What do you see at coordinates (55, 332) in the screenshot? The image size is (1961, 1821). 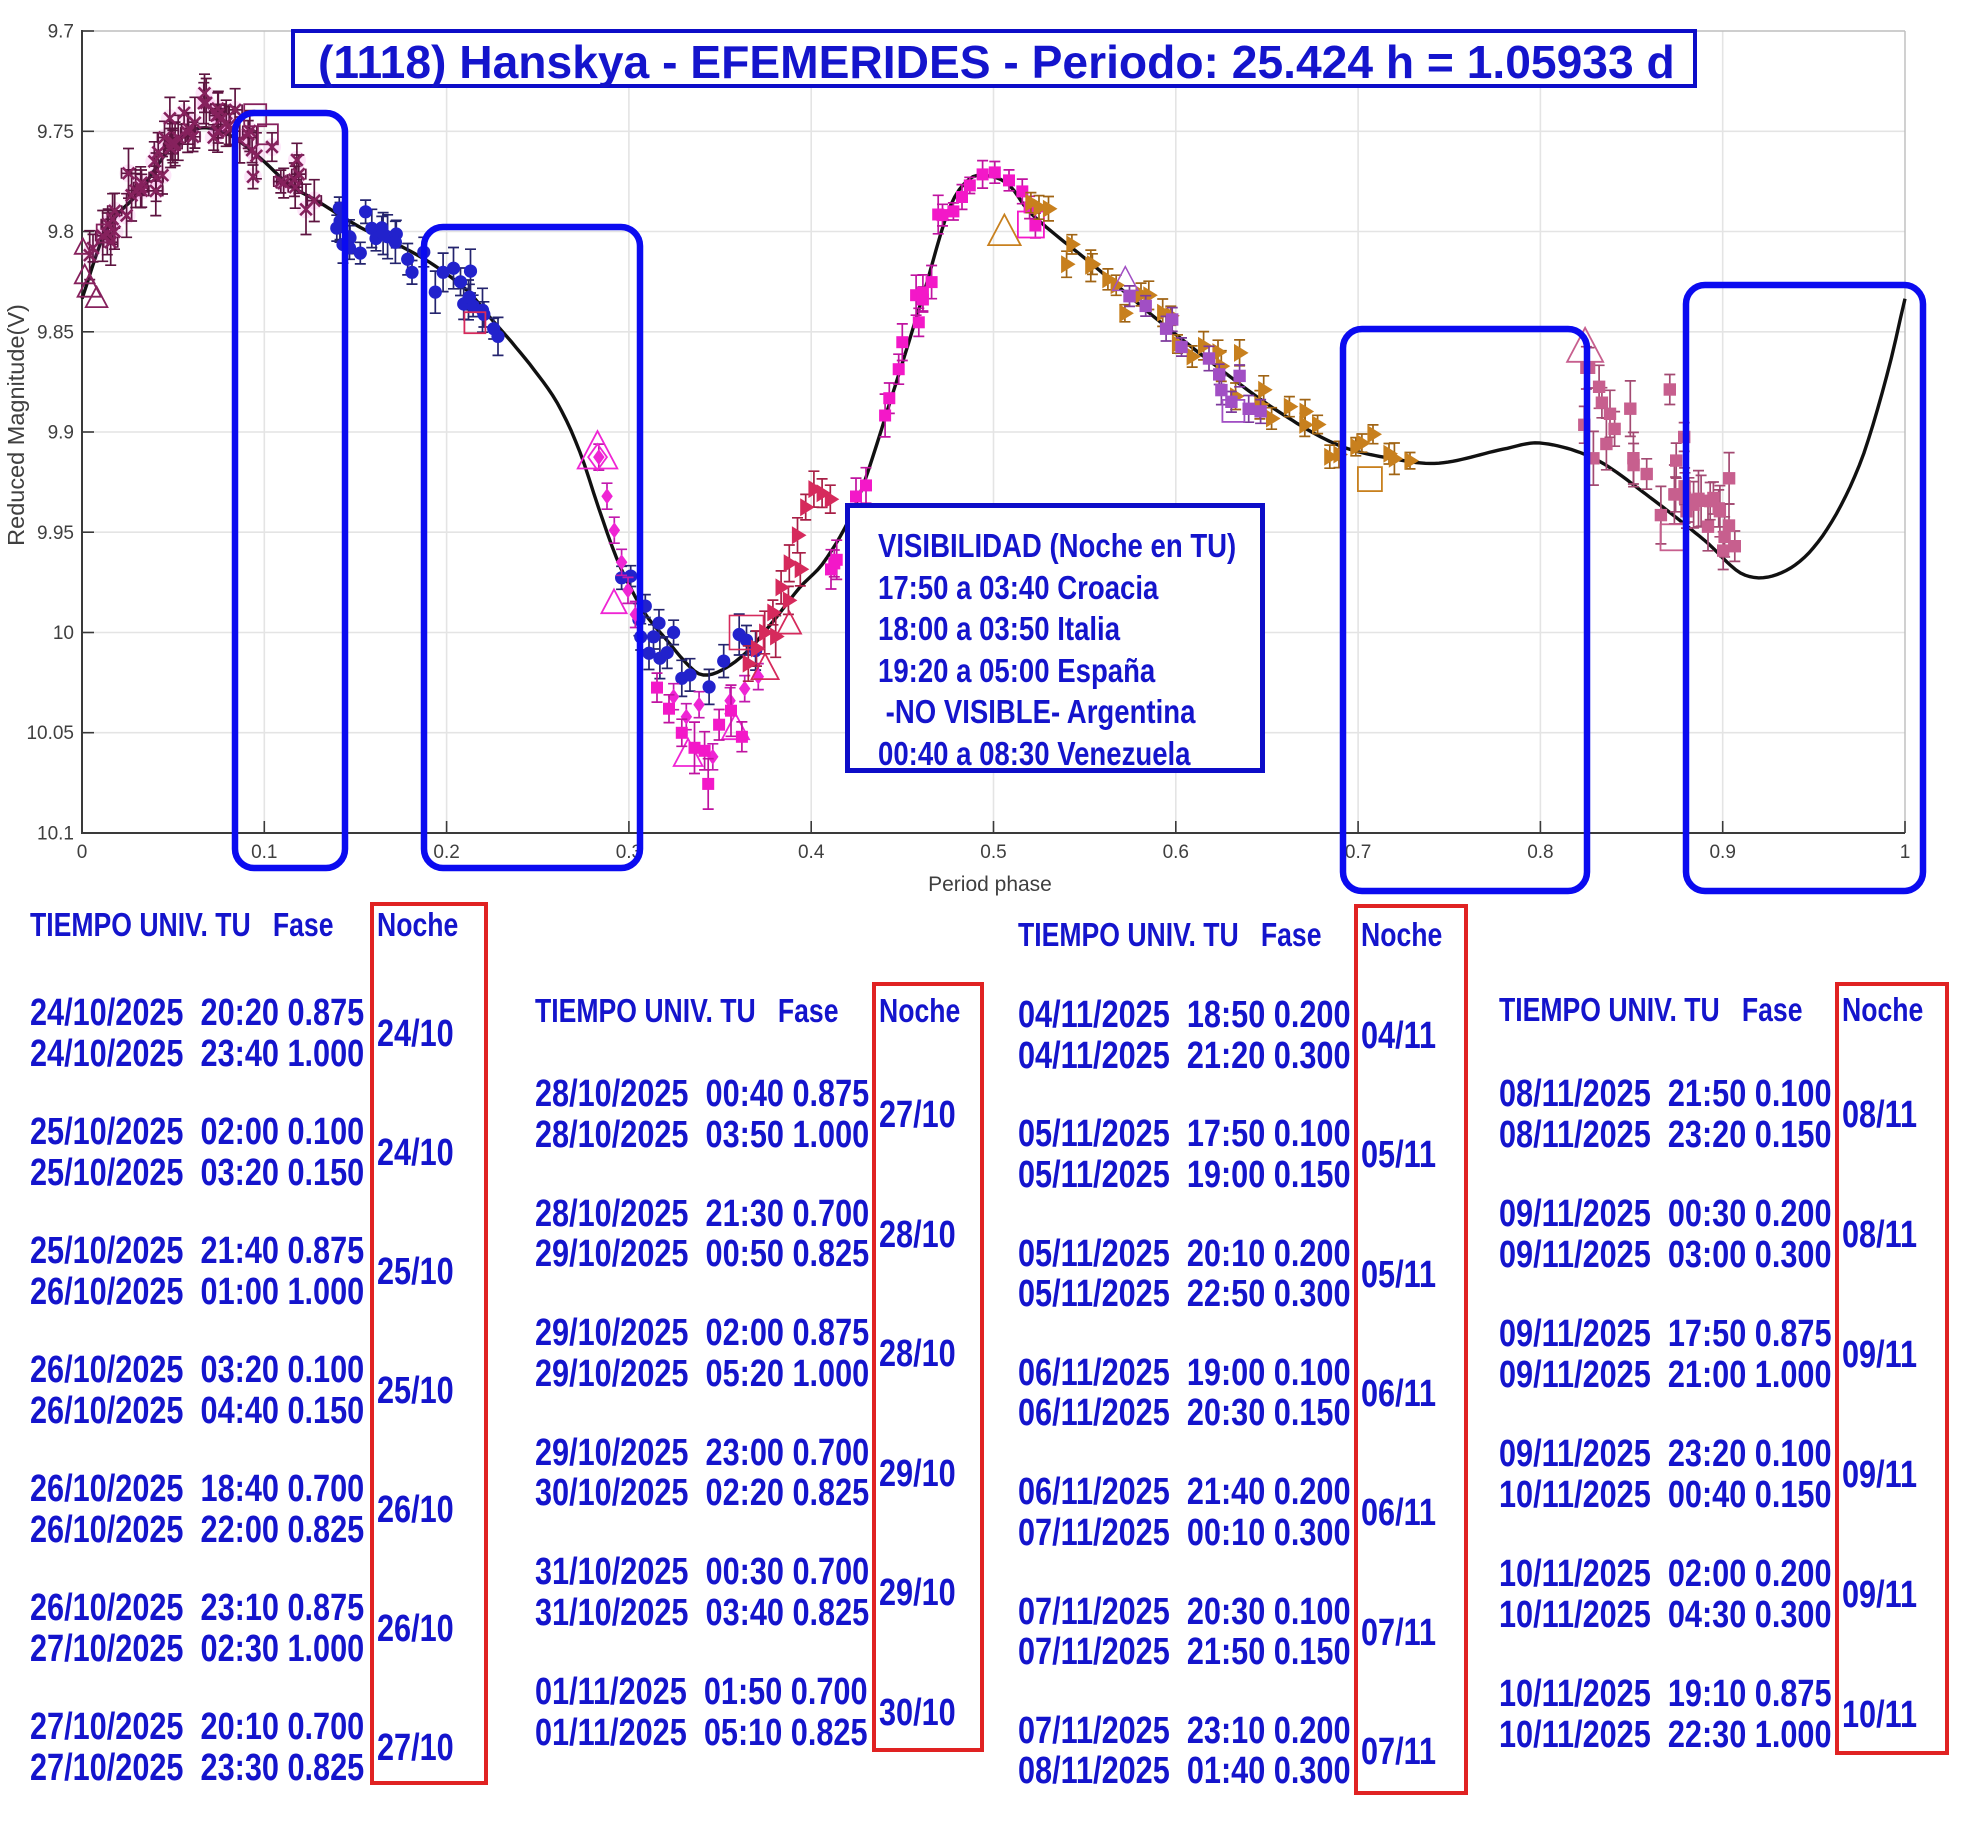 I see `svg-text: 9.85` at bounding box center [55, 332].